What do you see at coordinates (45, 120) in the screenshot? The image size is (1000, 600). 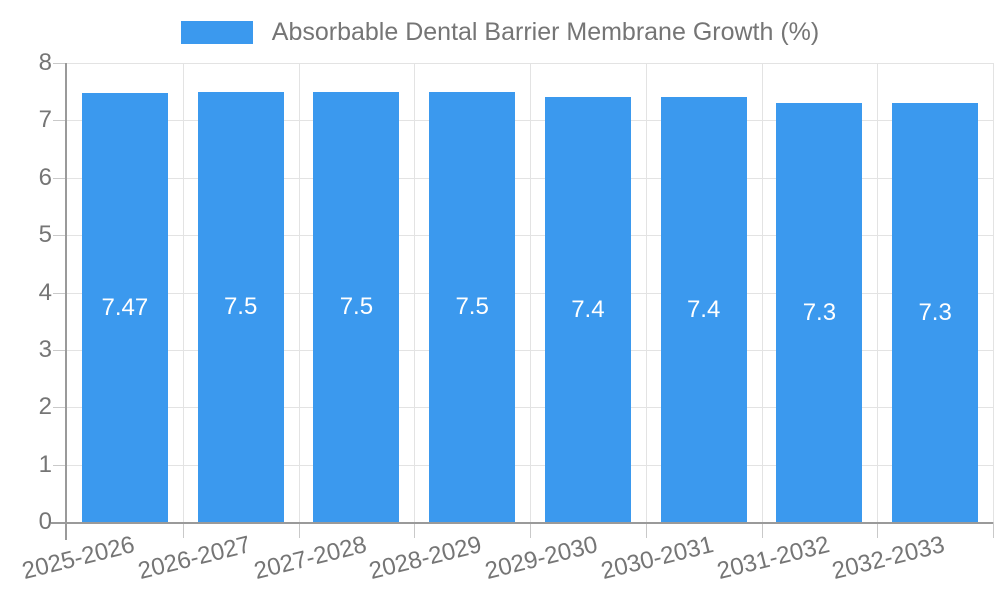 I see `y-axis-label: 7` at bounding box center [45, 120].